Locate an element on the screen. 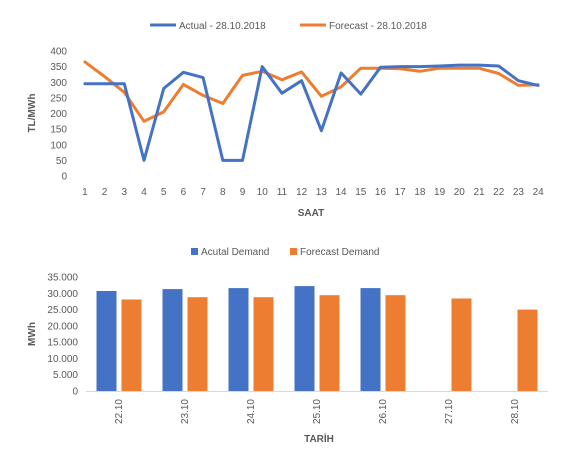 This screenshot has height=454, width=587. bar-x-tick-label: 22.10 is located at coordinates (119, 411).